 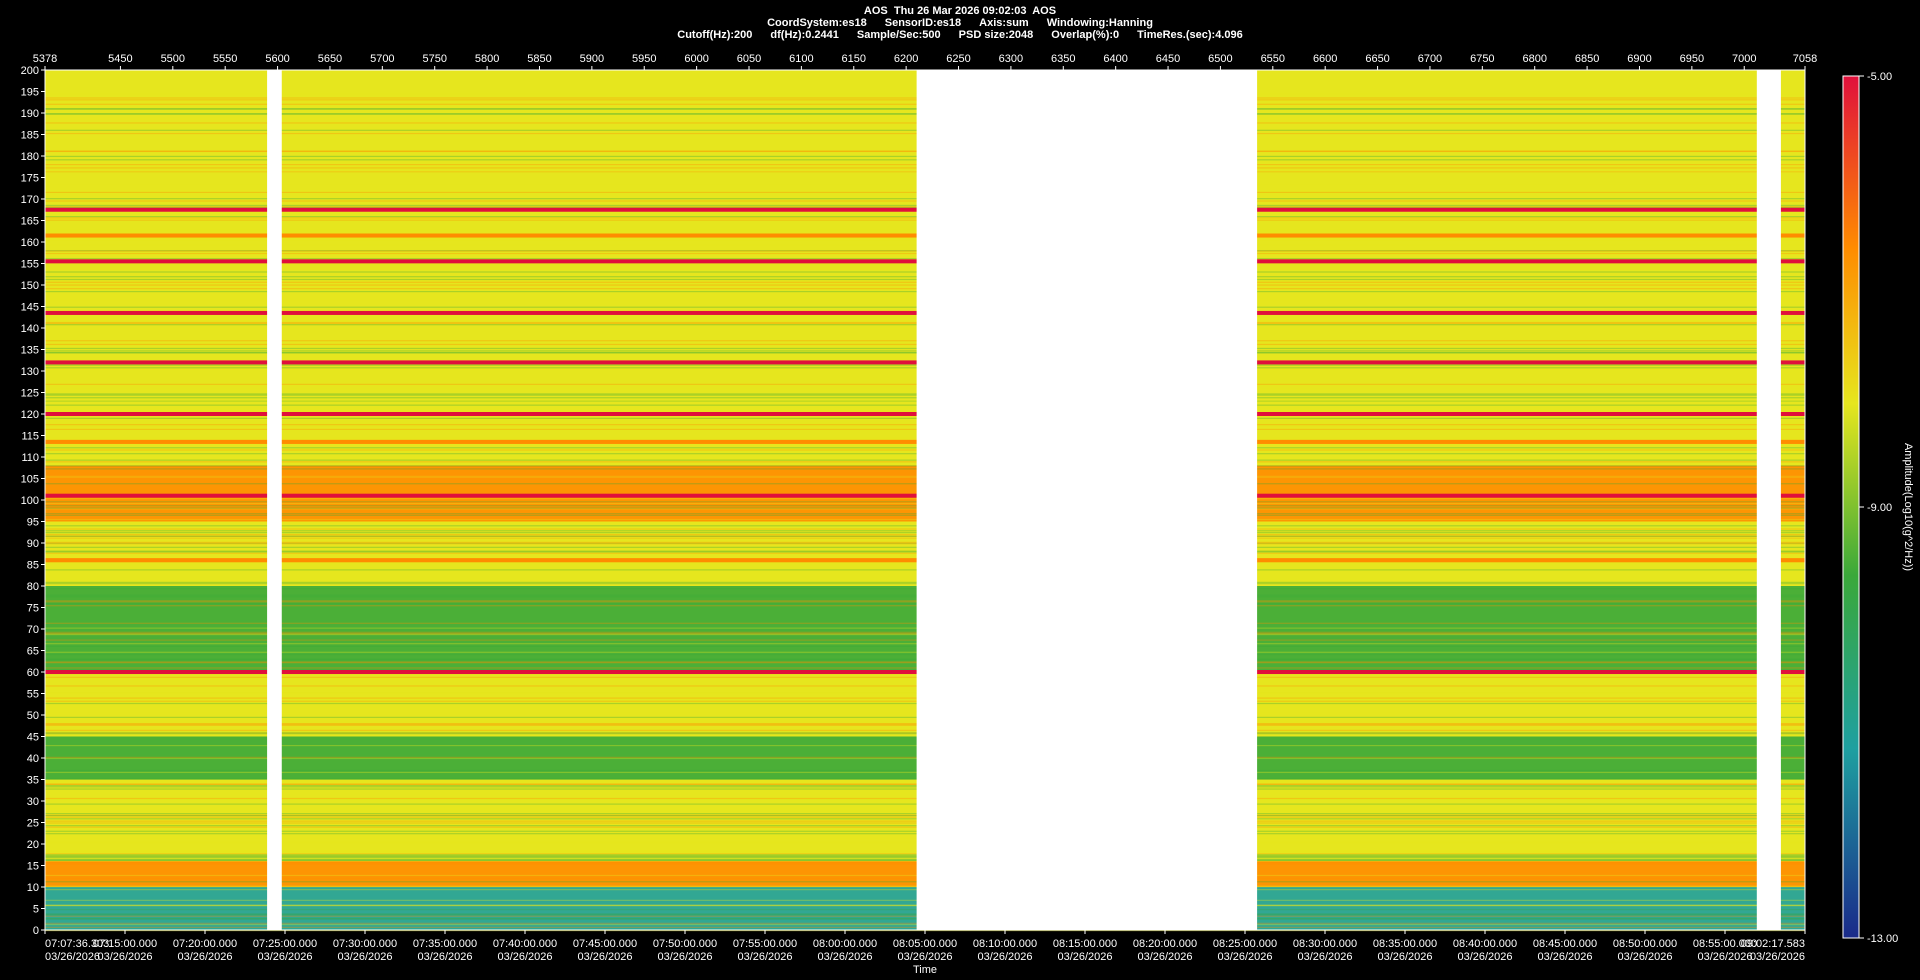 What do you see at coordinates (30, 93) in the screenshot?
I see `y-tick-label: 195` at bounding box center [30, 93].